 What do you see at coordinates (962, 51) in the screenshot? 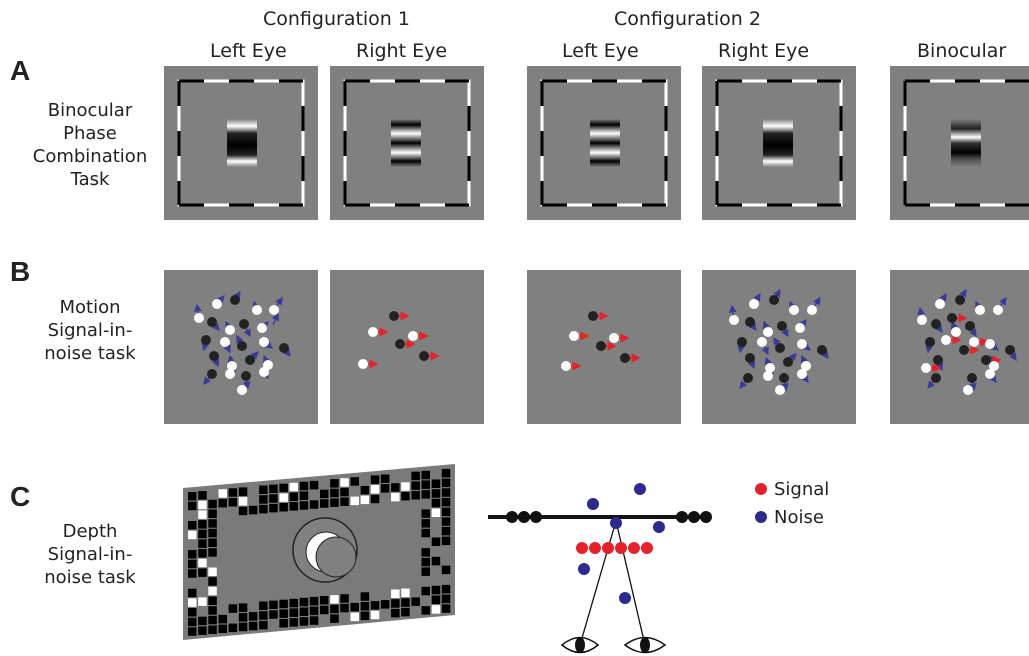
I see `binocular-header: Binocular` at bounding box center [962, 51].